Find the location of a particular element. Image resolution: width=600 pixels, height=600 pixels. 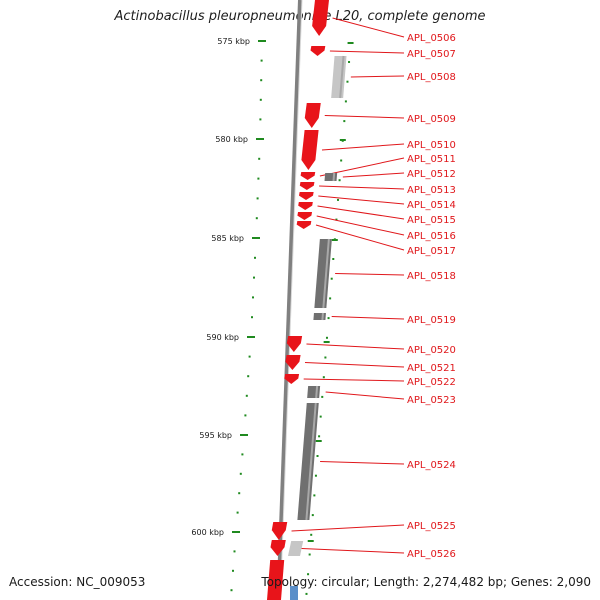

gene-label: APL_0506 is located at coordinates (431, 38).